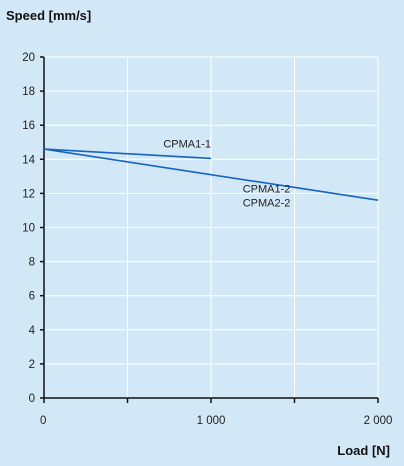 The width and height of the screenshot is (404, 466). What do you see at coordinates (267, 204) in the screenshot?
I see `series-annotation: CPMA2-2` at bounding box center [267, 204].